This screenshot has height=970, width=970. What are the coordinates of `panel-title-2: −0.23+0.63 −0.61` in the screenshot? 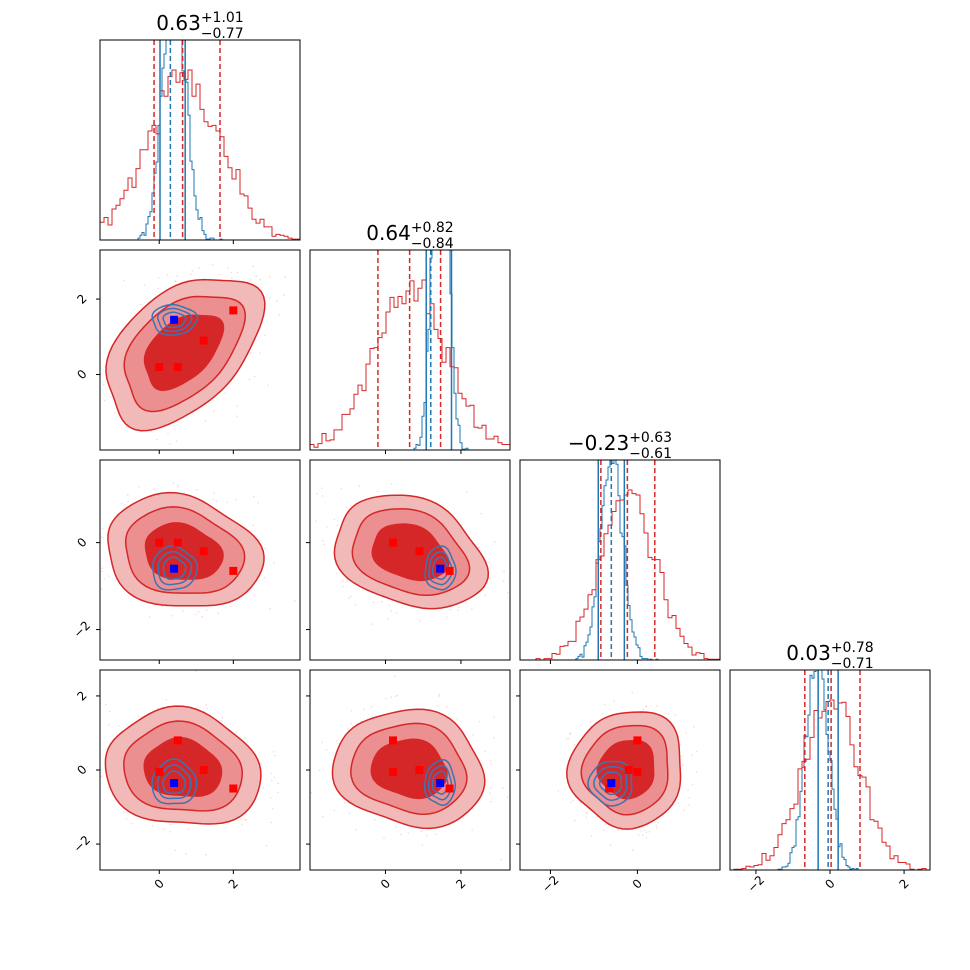 It's located at (620, 446).